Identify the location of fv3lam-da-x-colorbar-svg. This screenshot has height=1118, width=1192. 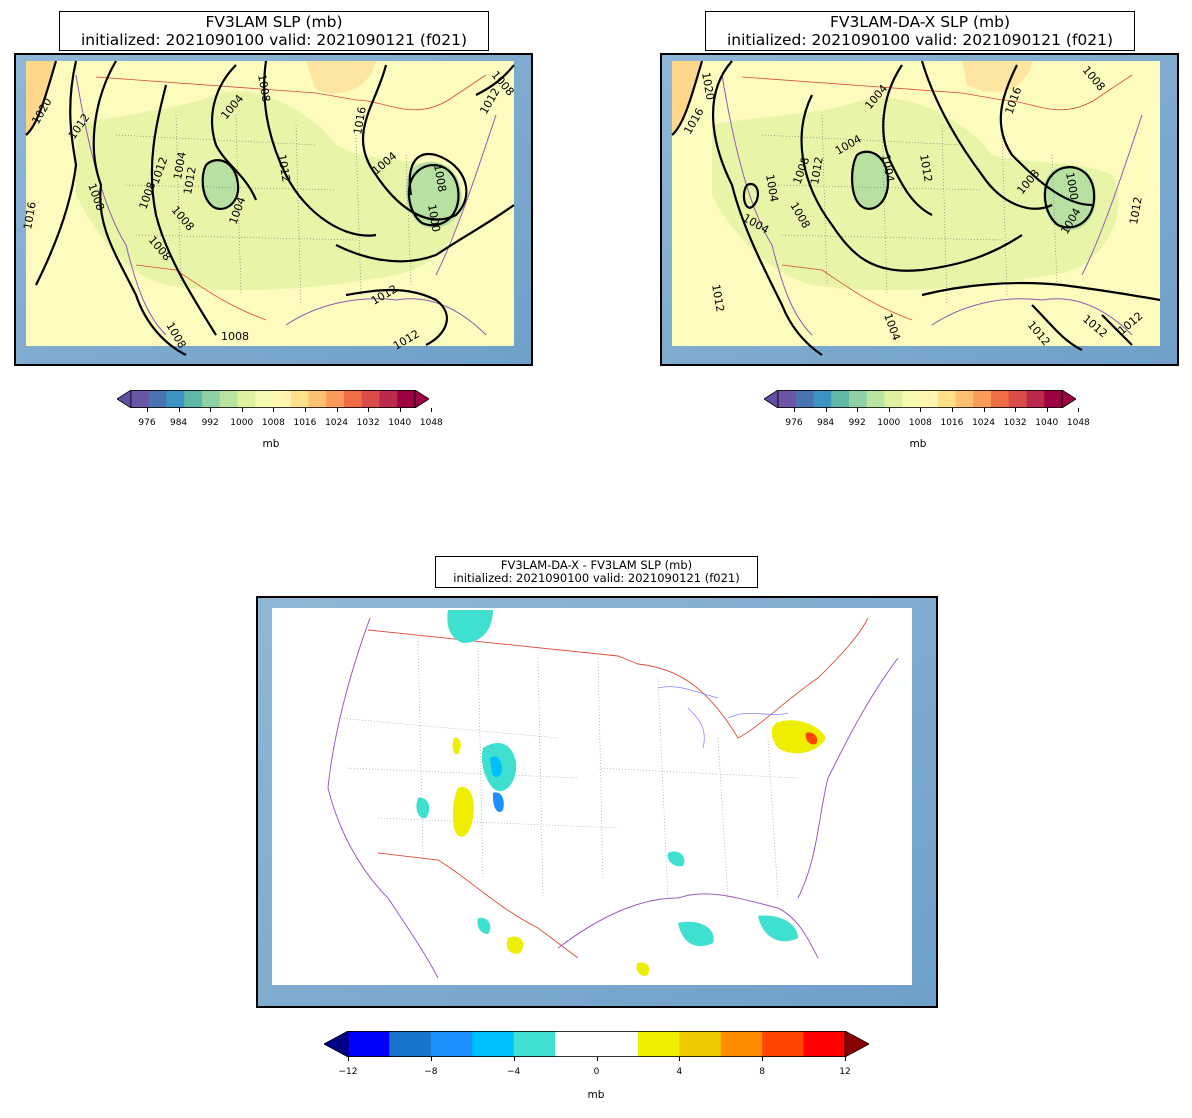
(920, 399).